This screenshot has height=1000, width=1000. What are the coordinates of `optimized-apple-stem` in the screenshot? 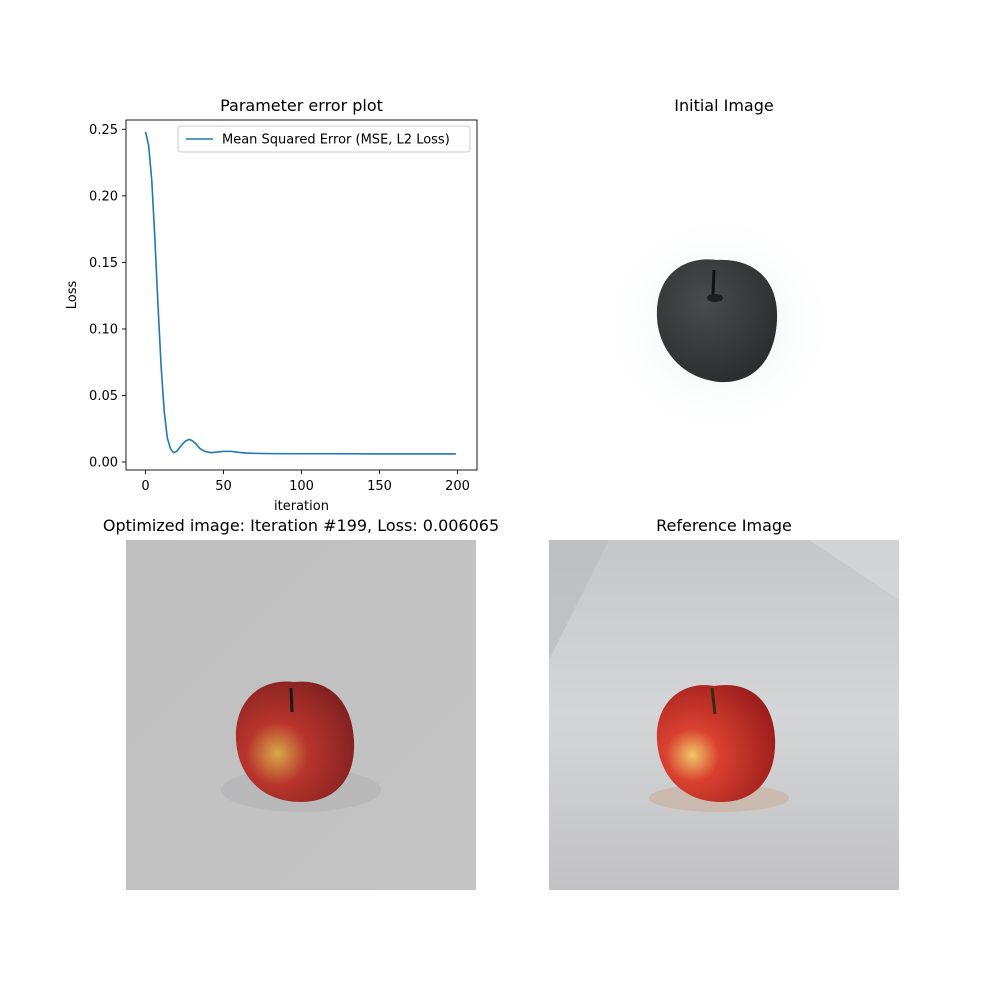 It's located at (291, 700).